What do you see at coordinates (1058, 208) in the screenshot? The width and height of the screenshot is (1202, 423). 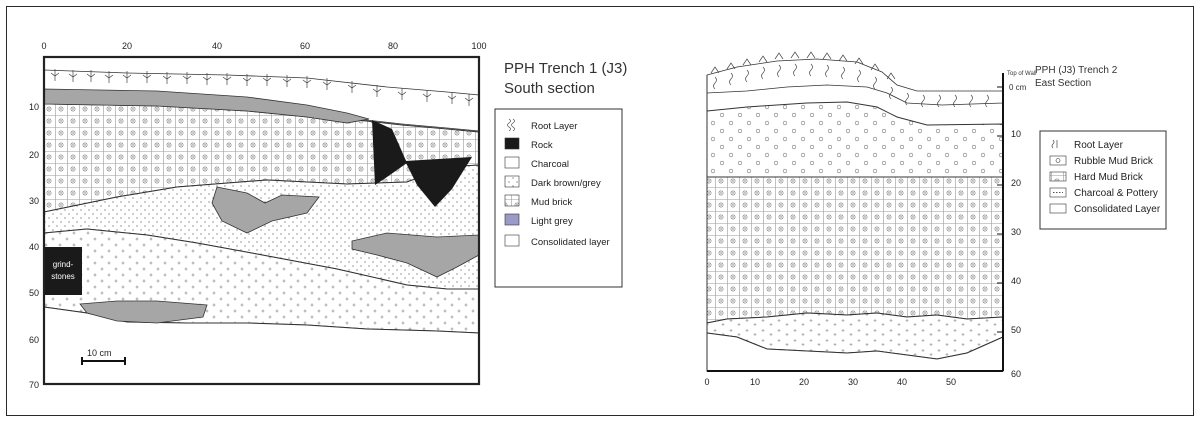 I see `legend2-consolidated-swatch` at bounding box center [1058, 208].